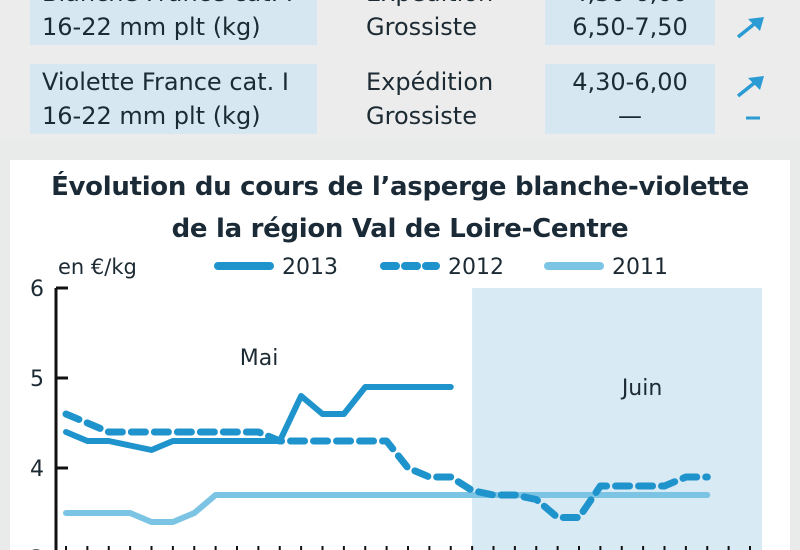  What do you see at coordinates (387, 508) in the screenshot?
I see `series-line-2011` at bounding box center [387, 508].